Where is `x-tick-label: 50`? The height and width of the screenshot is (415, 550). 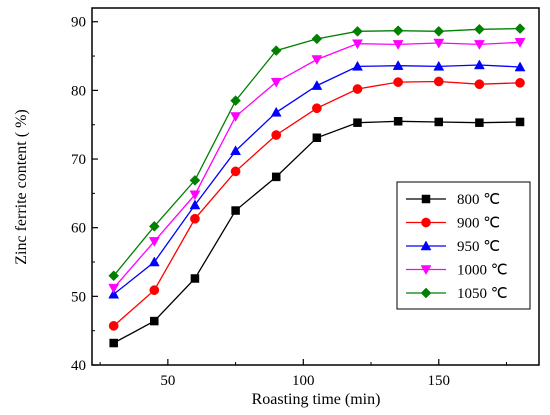
x-tick-label: 50 is located at coordinates (167, 381).